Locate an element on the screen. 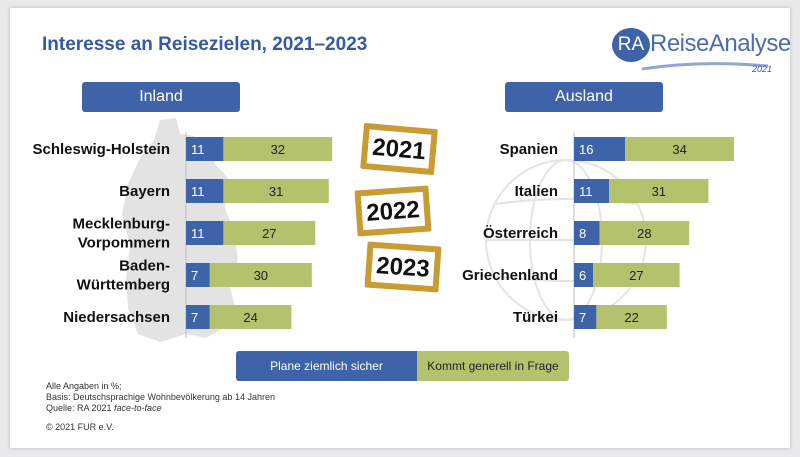  year-card-label: 2023 is located at coordinates (403, 267).